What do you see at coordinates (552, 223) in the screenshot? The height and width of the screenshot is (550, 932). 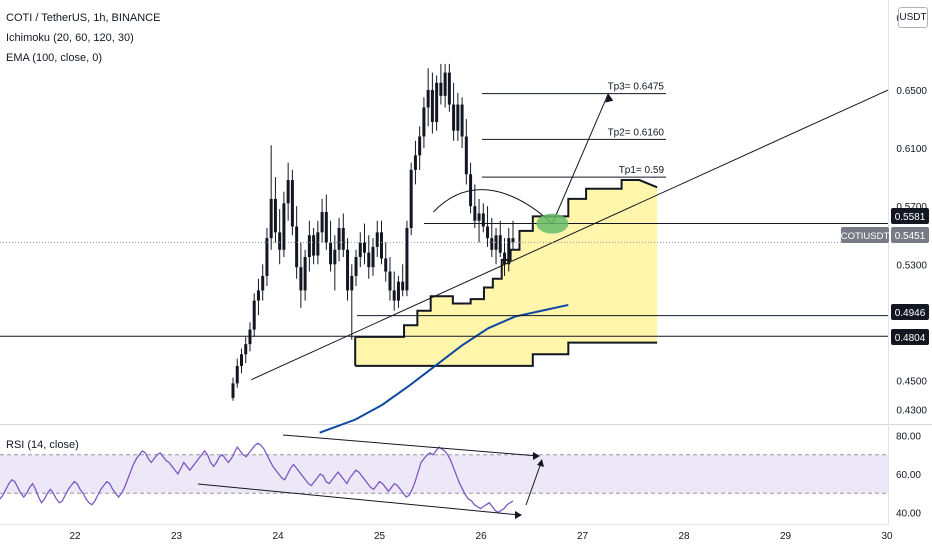 I see `entry-highlight` at bounding box center [552, 223].